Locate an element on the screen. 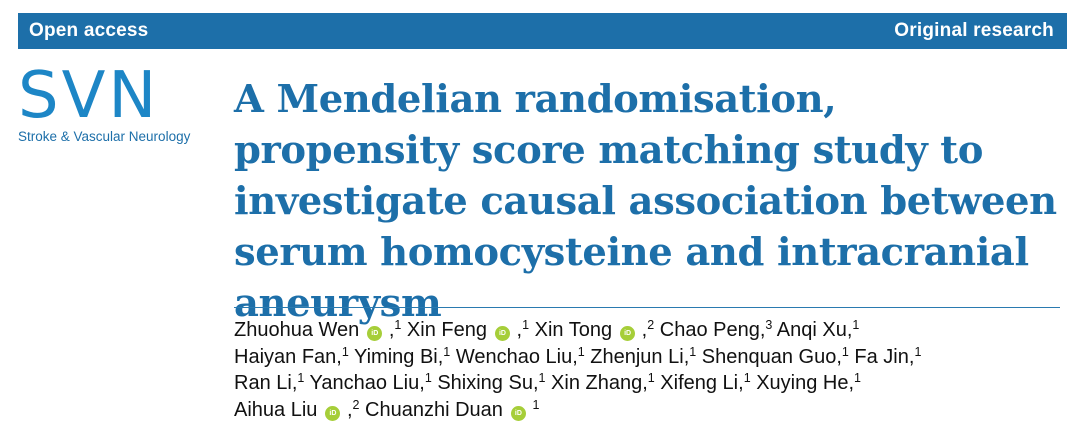 The width and height of the screenshot is (1080, 435). author-name: Anqi Xu is located at coordinates (811, 330).